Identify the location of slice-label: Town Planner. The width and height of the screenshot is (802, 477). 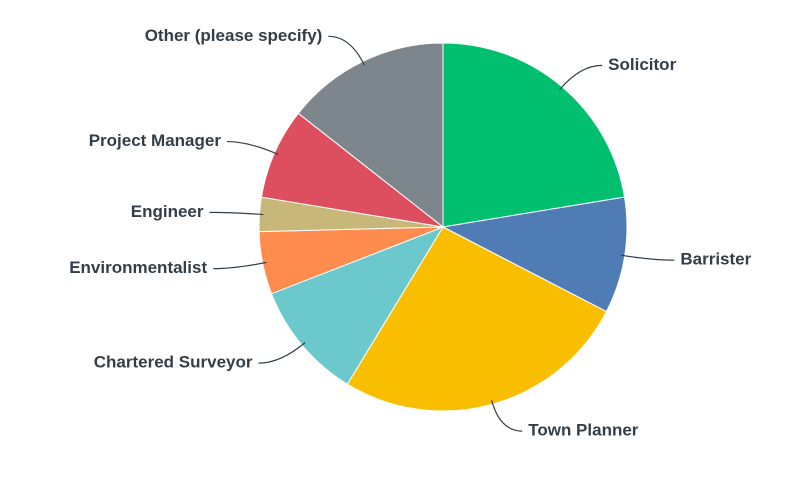
(583, 430).